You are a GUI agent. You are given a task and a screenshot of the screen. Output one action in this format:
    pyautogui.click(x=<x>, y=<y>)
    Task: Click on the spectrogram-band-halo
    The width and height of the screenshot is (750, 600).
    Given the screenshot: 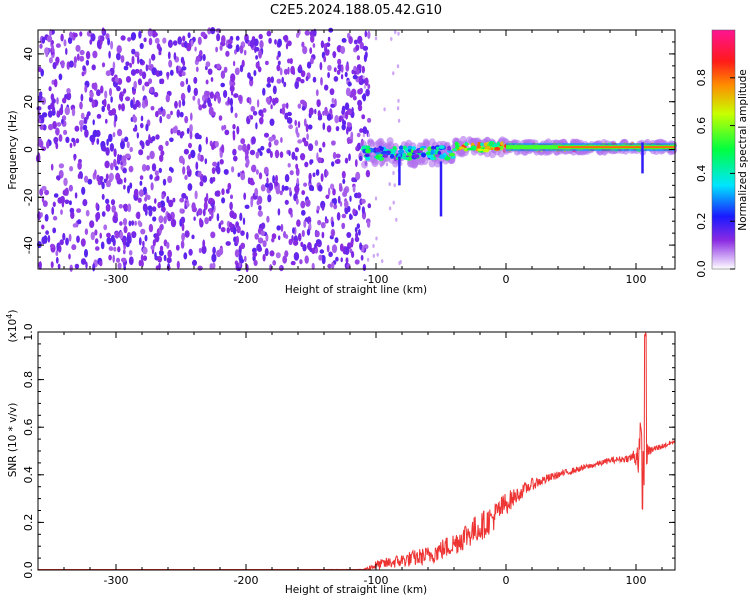 What is the action you would take?
    pyautogui.click(x=375, y=163)
    